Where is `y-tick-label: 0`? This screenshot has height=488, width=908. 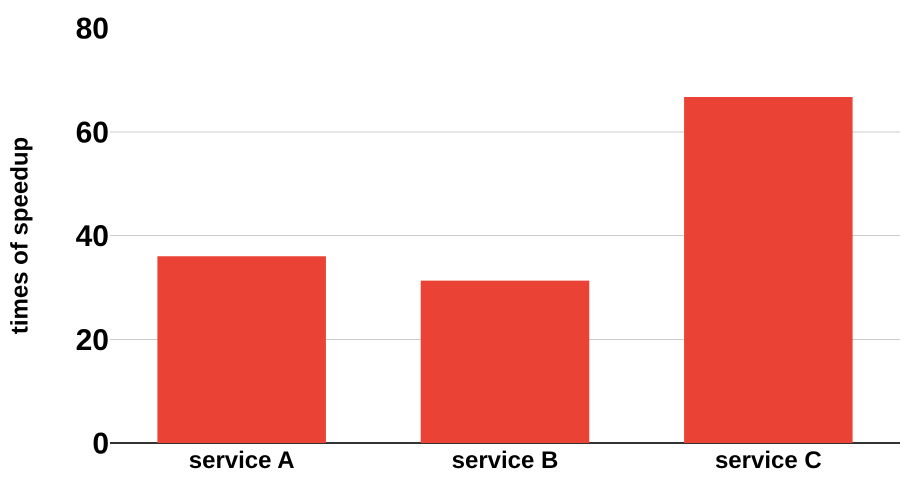 y-tick-label: 0 is located at coordinates (100, 444).